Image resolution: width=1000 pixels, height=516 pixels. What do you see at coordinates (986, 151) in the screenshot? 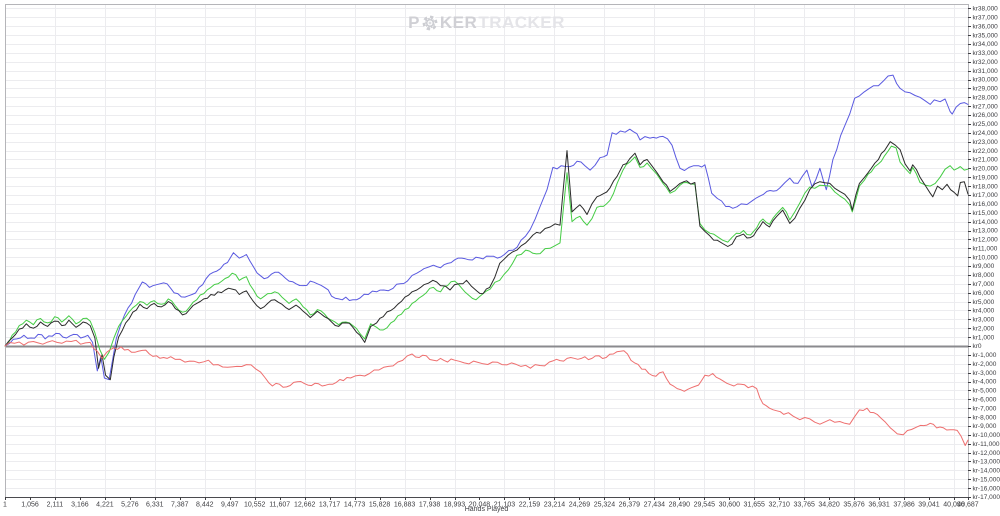
I see `y-tick-label: kr22,000` at bounding box center [986, 151].